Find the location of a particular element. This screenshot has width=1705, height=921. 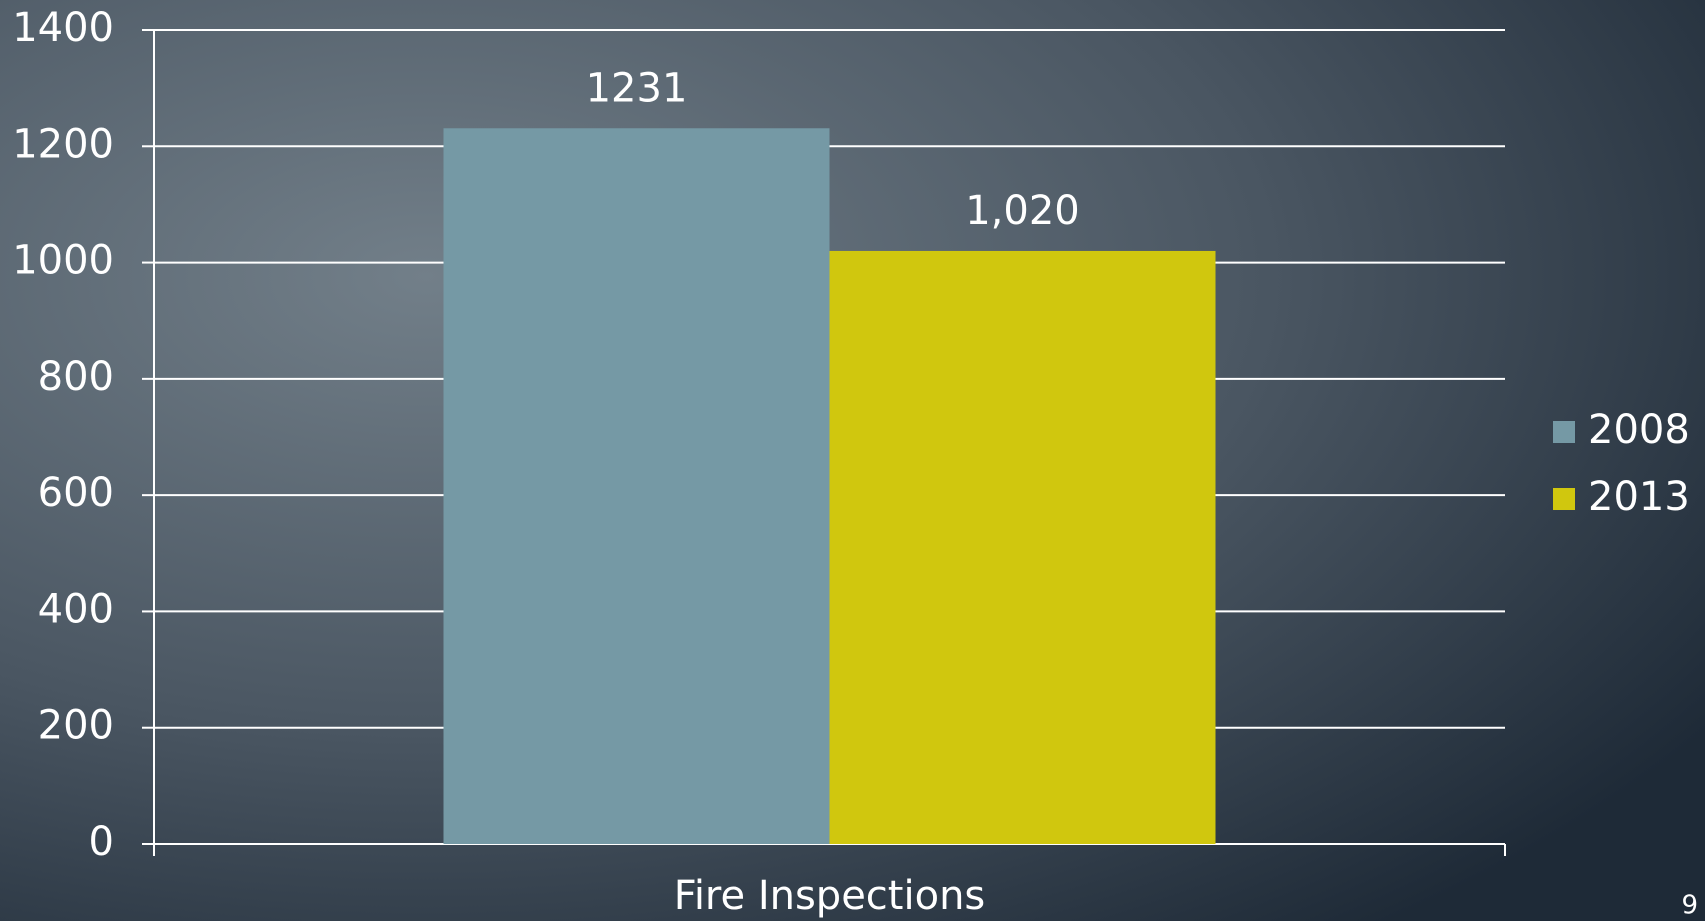

value-label: 1,020 is located at coordinates (1022, 211).